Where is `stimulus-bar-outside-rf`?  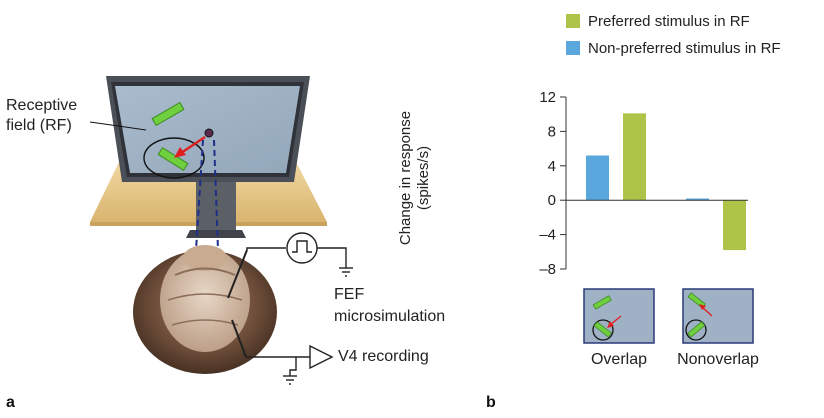 stimulus-bar-outside-rf is located at coordinates (168, 114).